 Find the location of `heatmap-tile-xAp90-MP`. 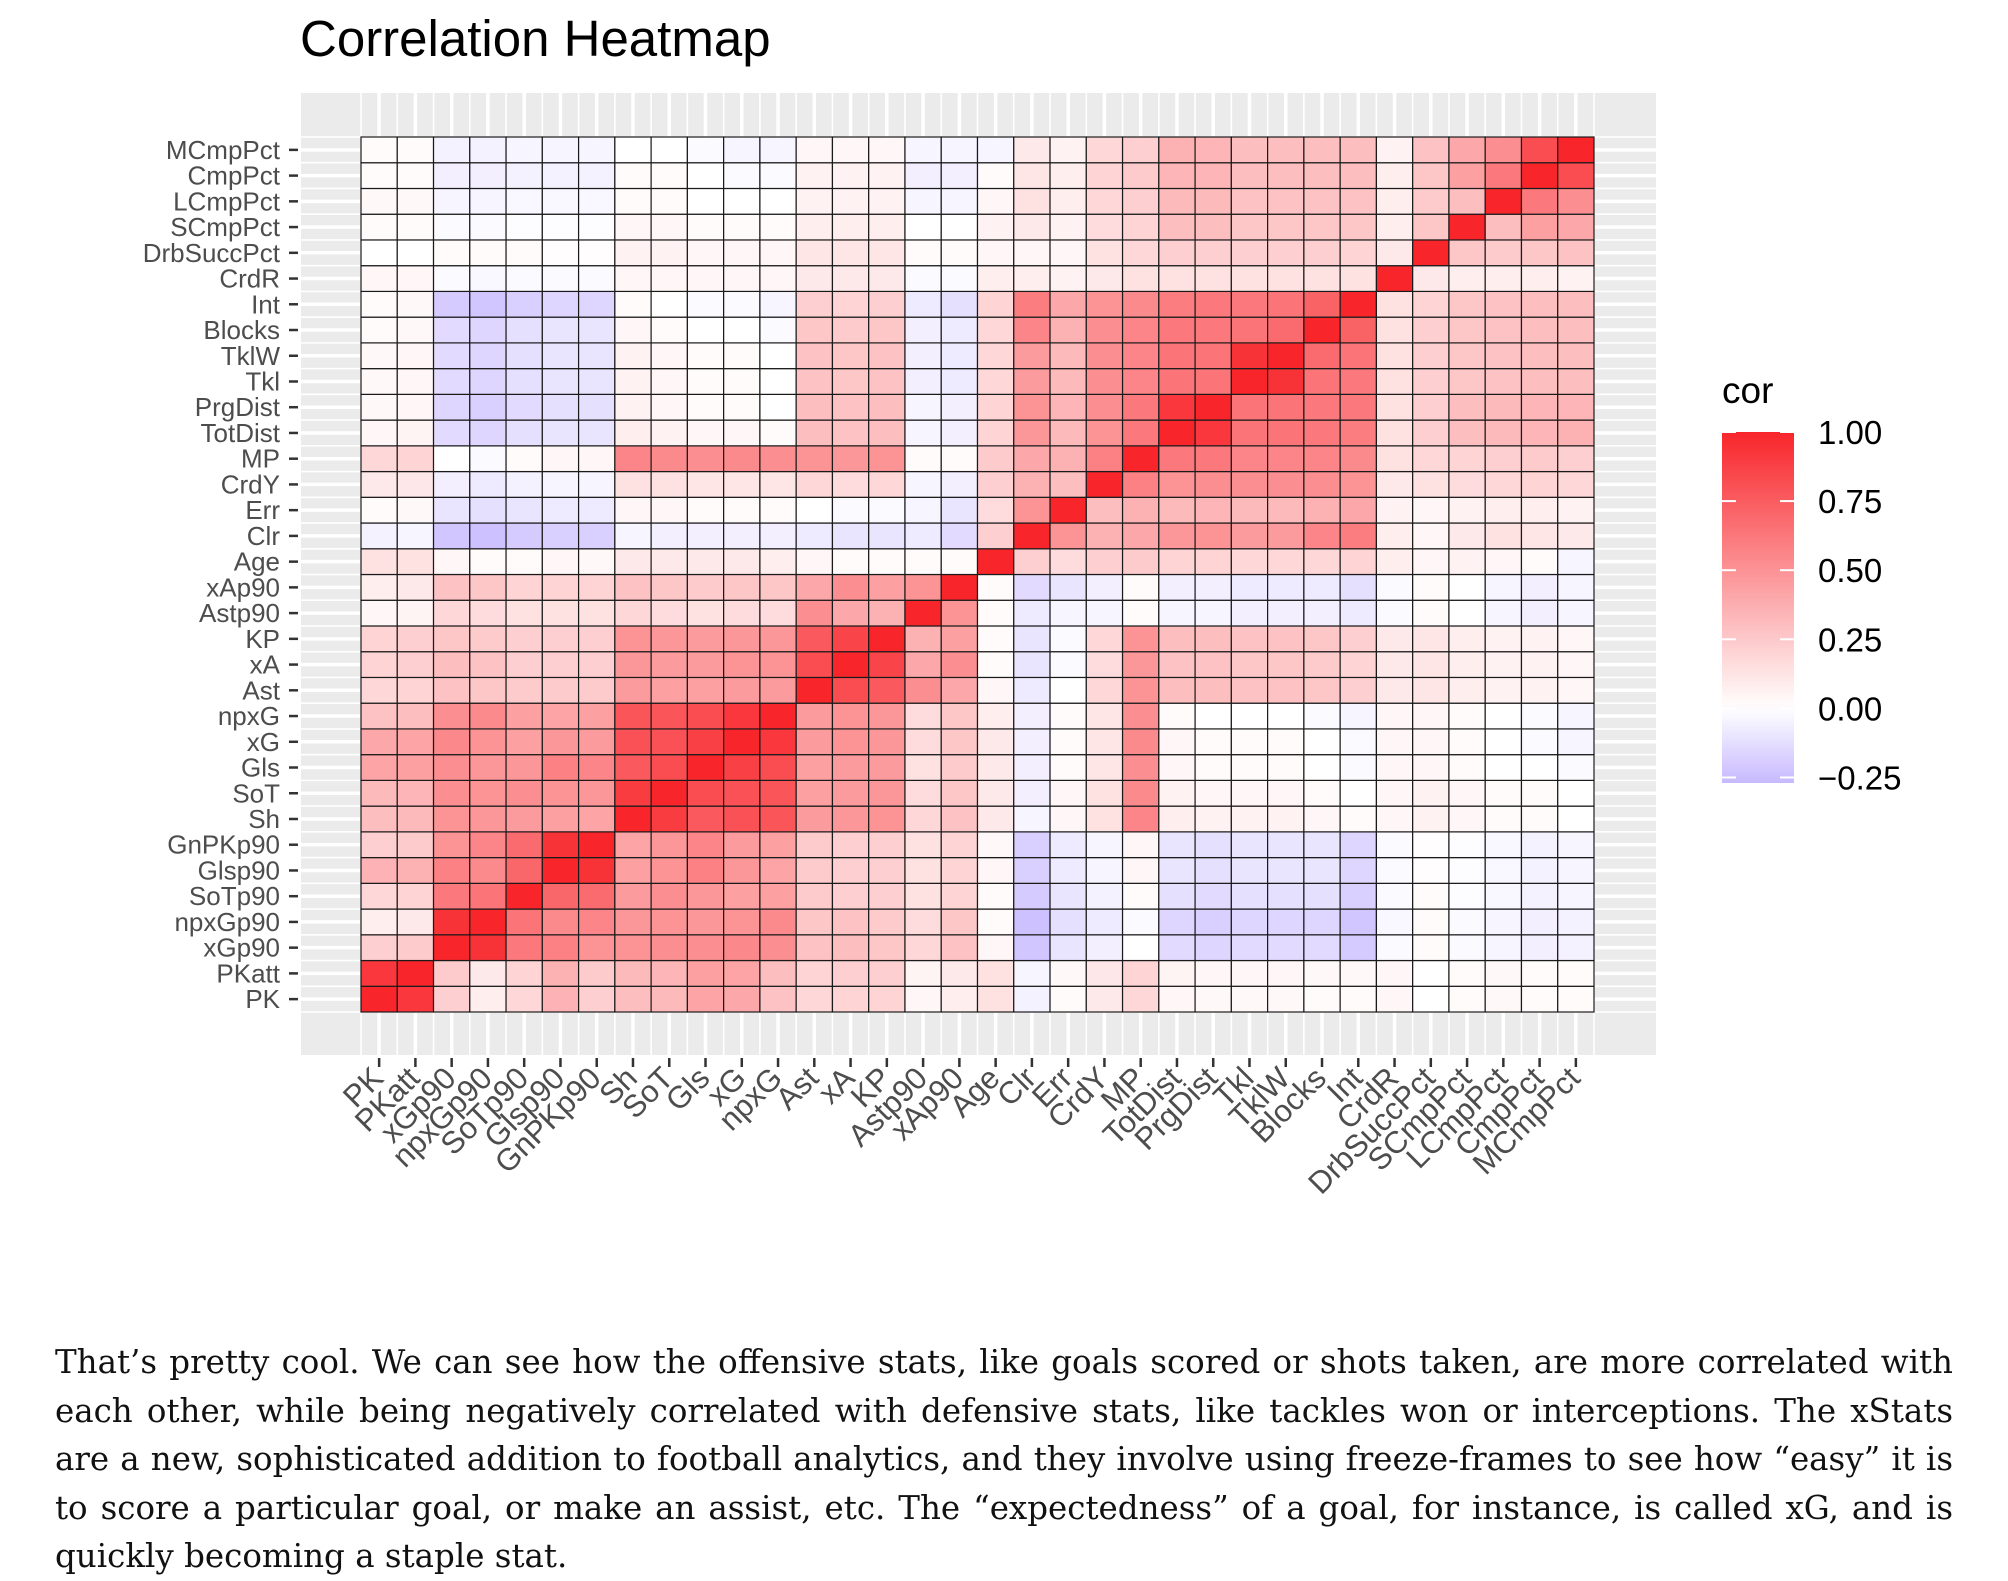

heatmap-tile-xAp90-MP is located at coordinates (959, 459).